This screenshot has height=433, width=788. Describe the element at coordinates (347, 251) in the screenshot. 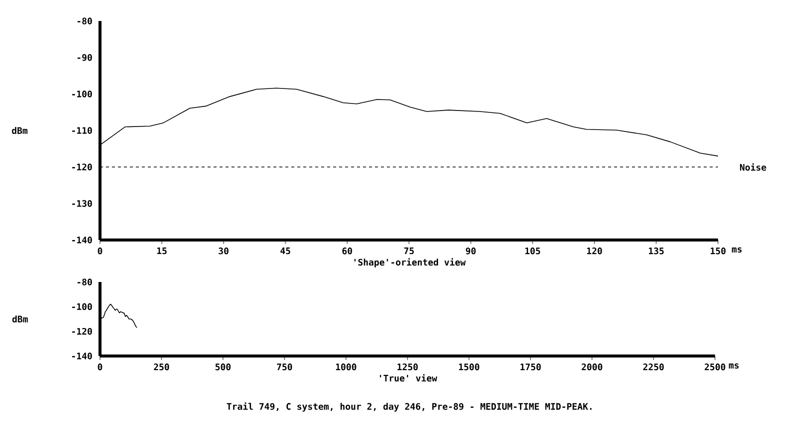

I see `x-tick-label: 60` at that location.